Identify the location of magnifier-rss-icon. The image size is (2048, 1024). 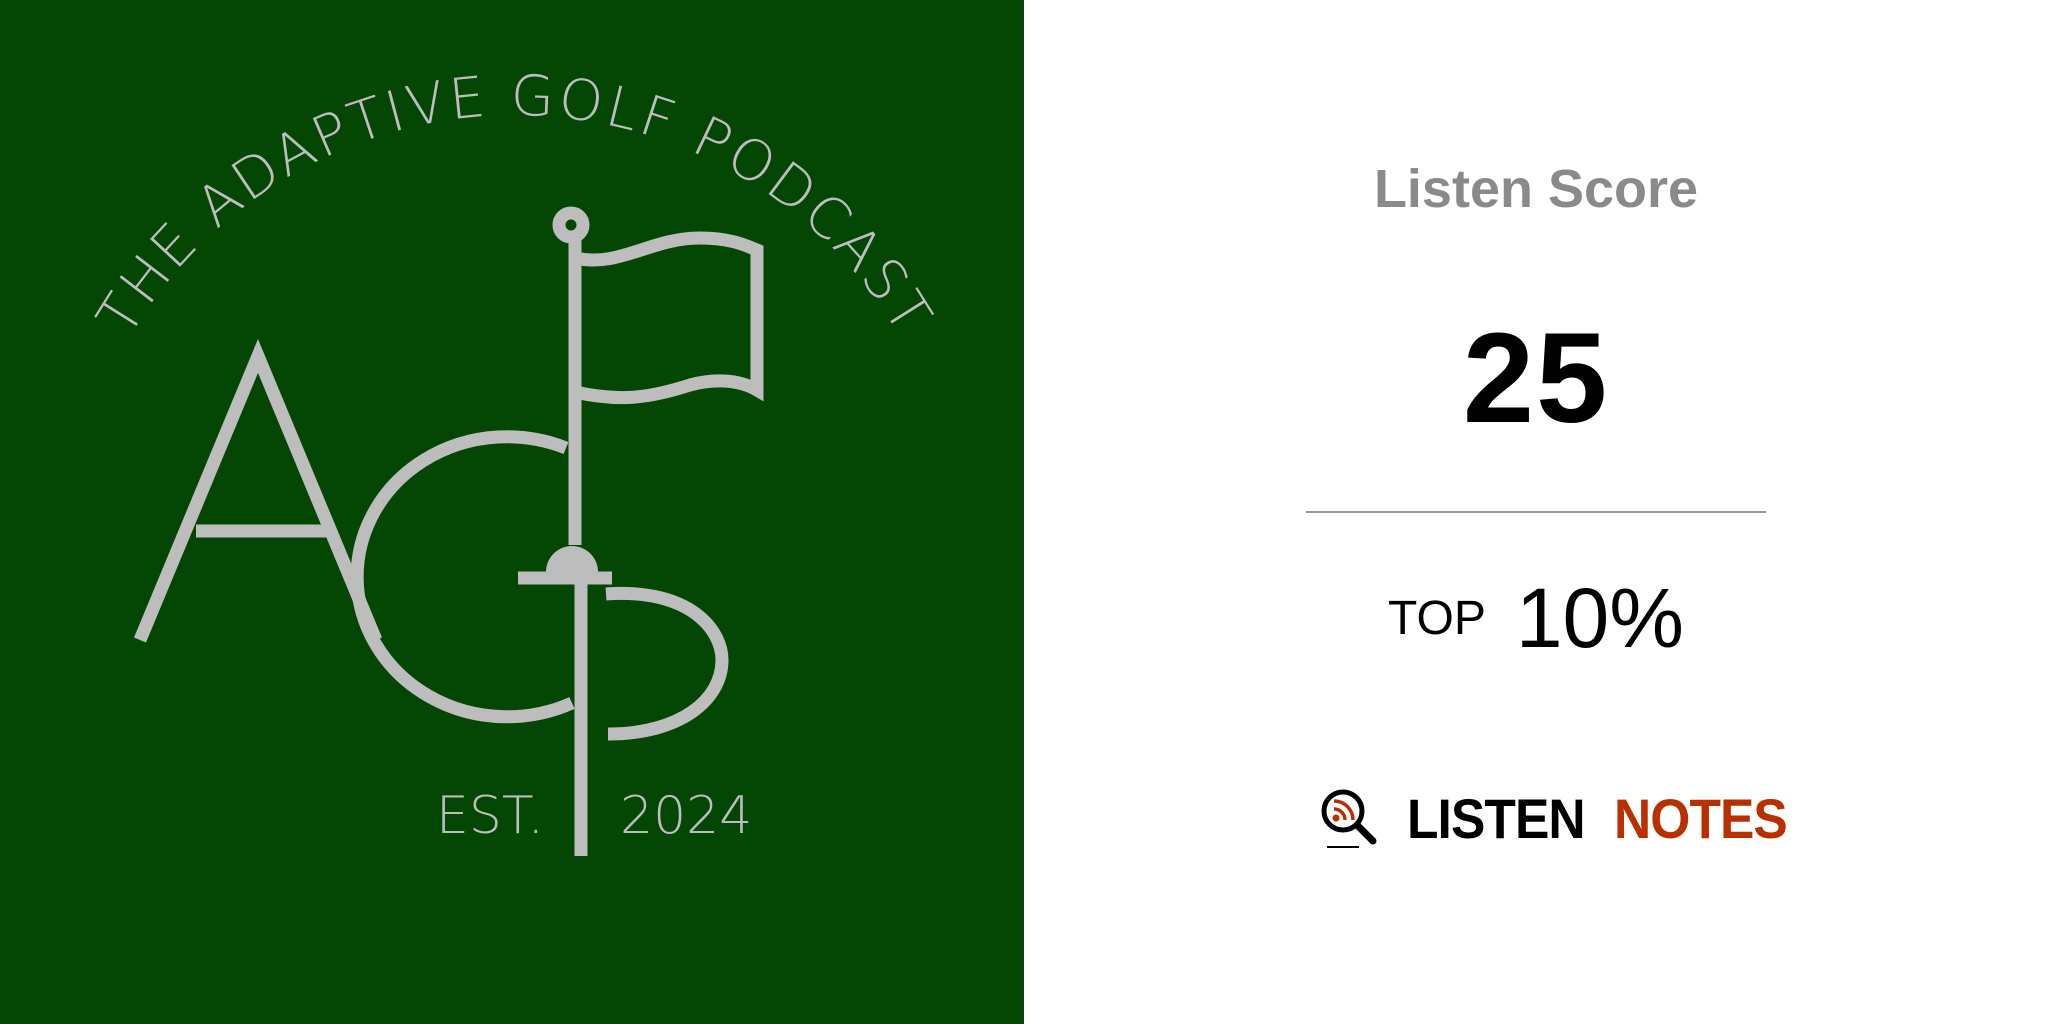
(1349, 818).